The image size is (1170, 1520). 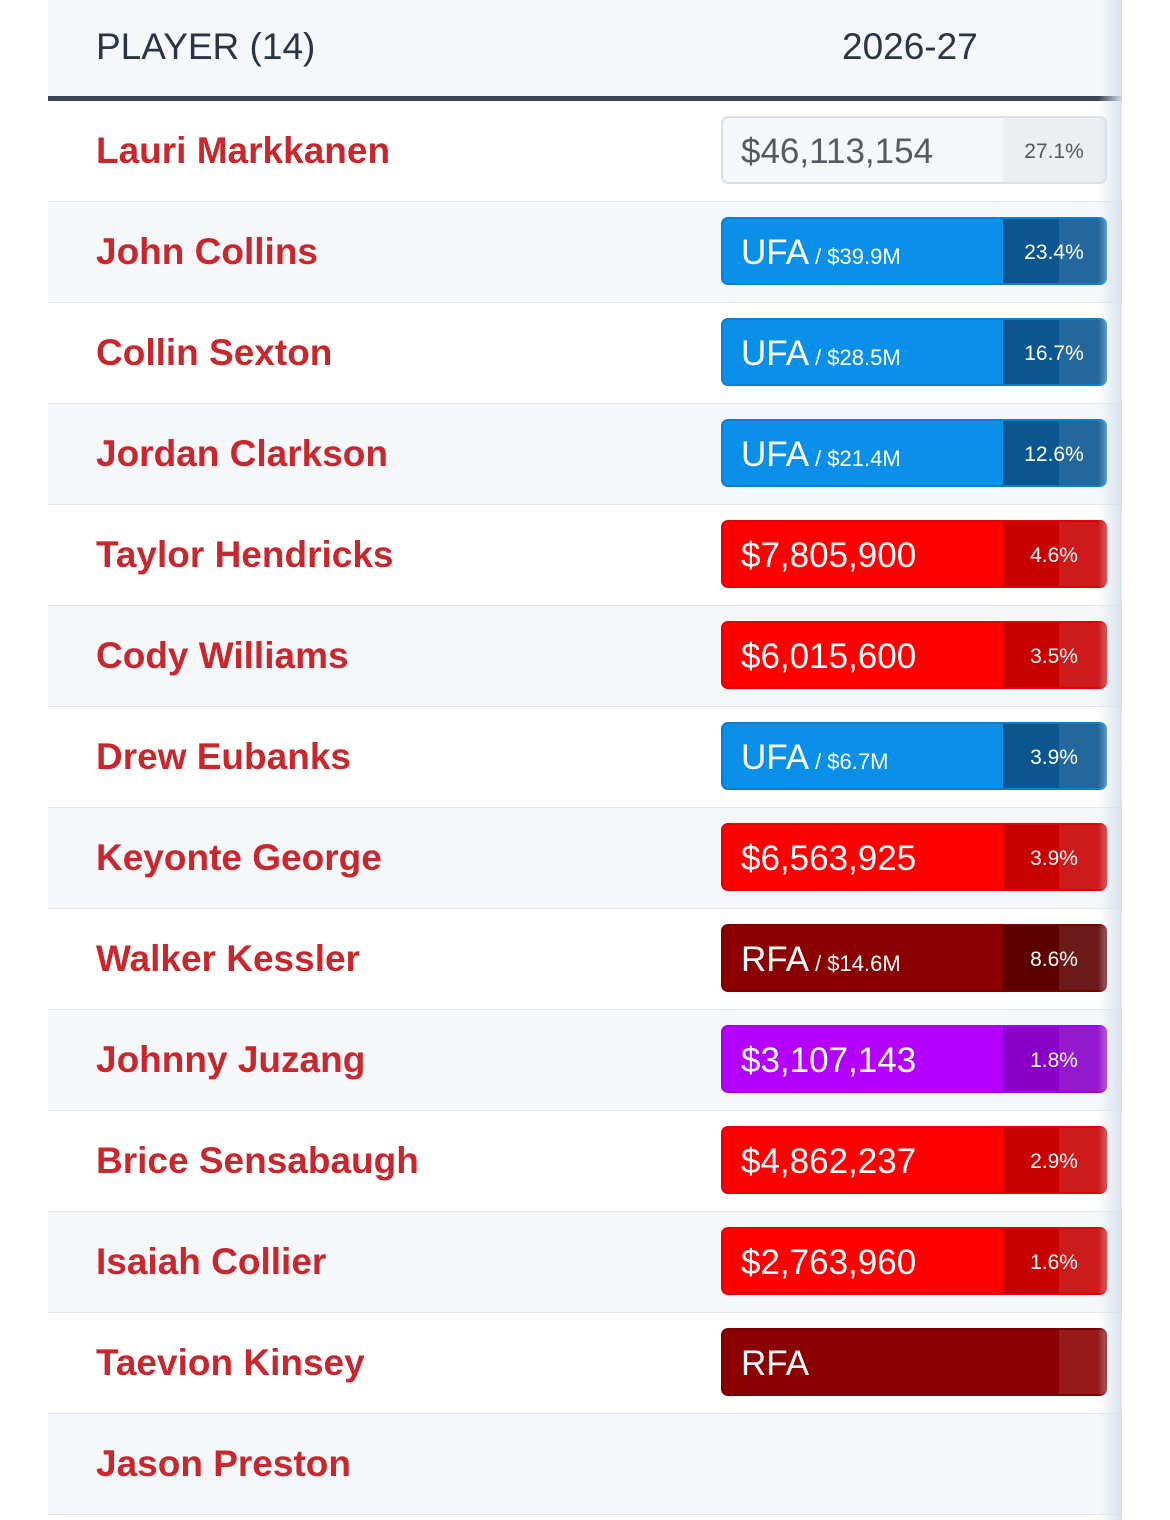 I want to click on player-name-link: Taylor Hendricks, so click(x=245, y=554).